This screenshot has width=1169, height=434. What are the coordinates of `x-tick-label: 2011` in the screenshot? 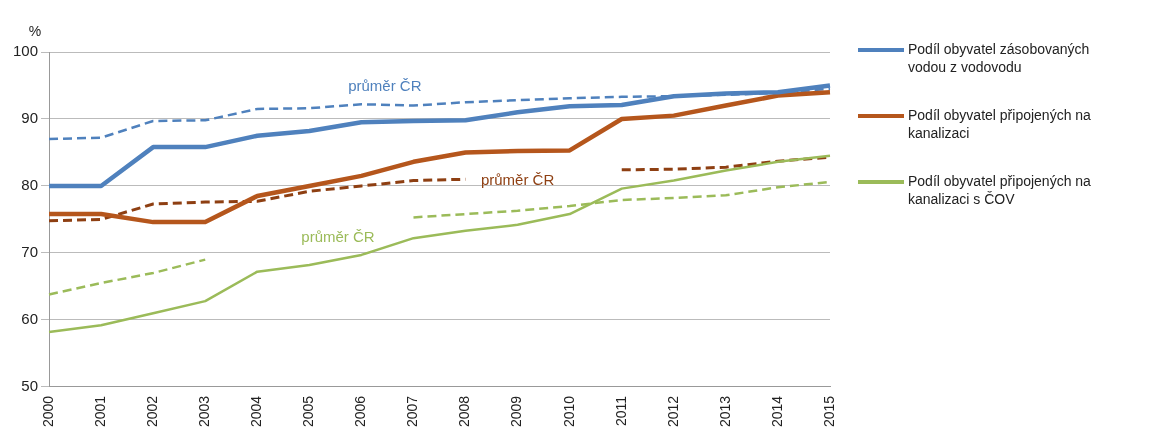 It's located at (620, 410).